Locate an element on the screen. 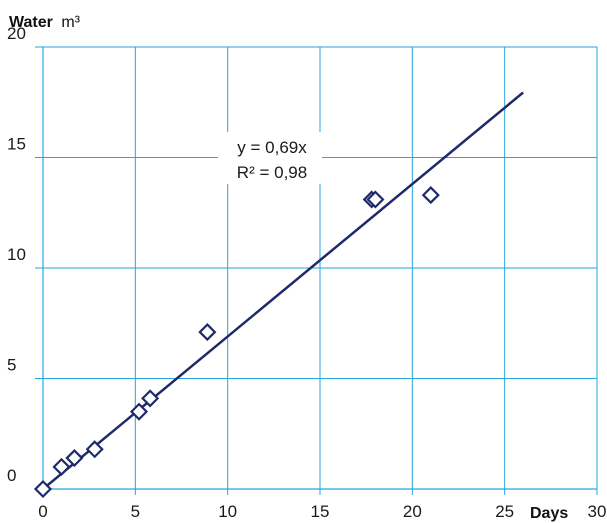  y-tick-label: 0 is located at coordinates (11, 475).